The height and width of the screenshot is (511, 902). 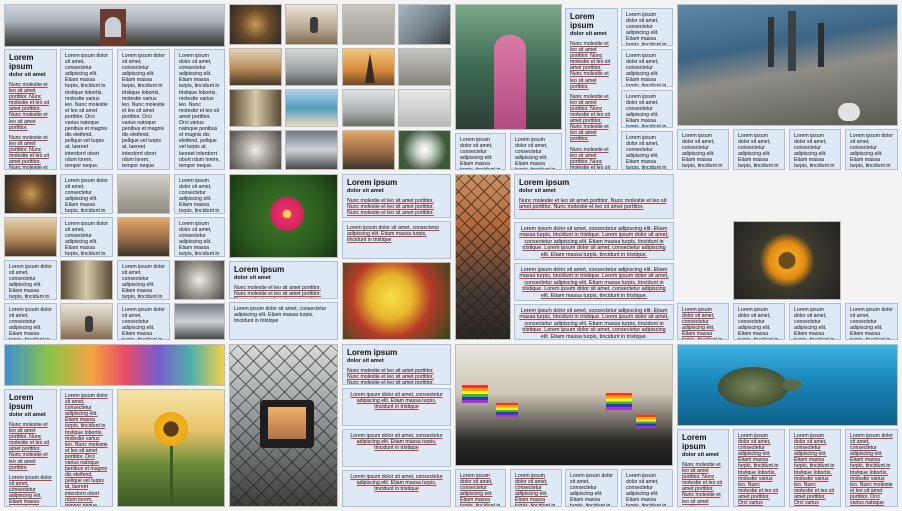 What do you see at coordinates (787, 385) in the screenshot?
I see `sea-turtle-photo` at bounding box center [787, 385].